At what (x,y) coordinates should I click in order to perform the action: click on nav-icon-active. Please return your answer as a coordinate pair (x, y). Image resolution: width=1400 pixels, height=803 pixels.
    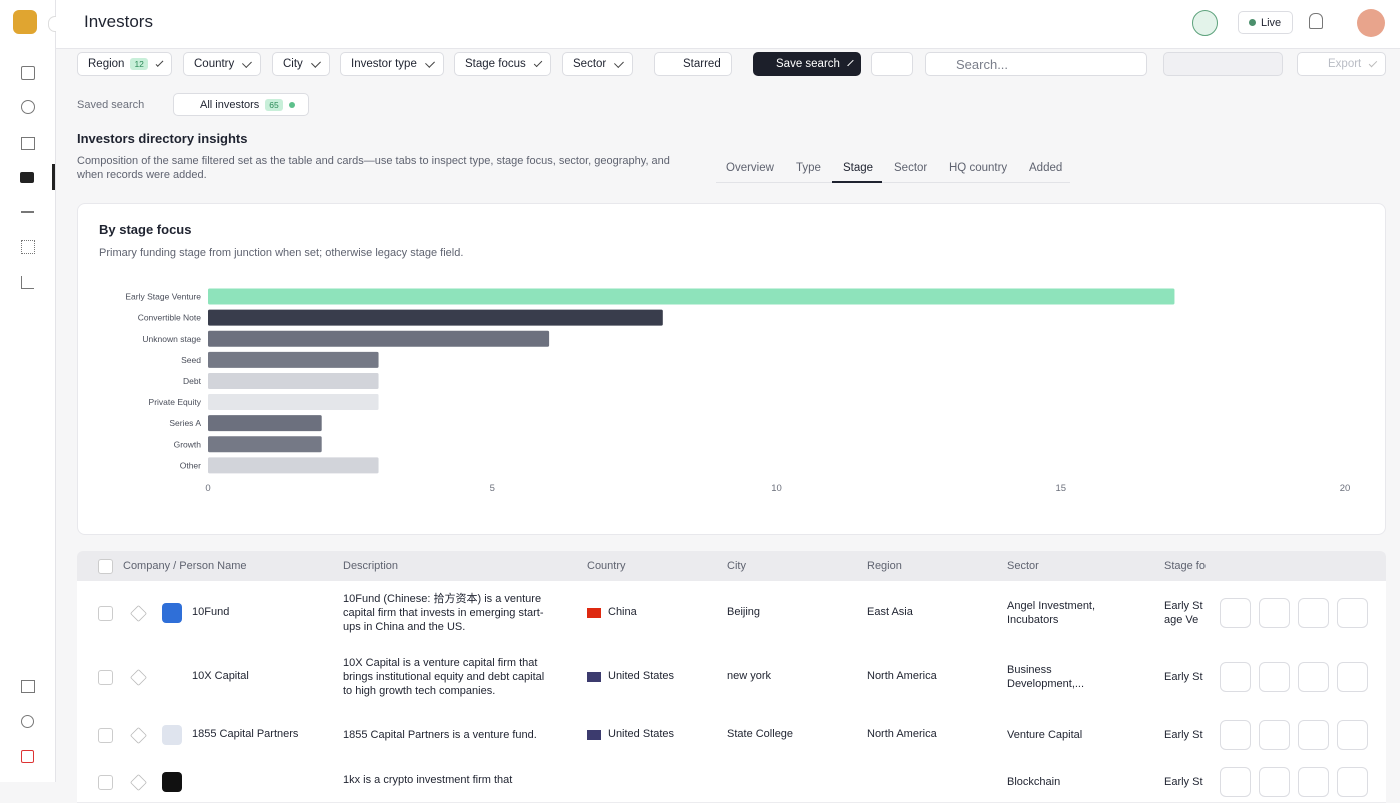
    Looking at the image, I should click on (27, 177).